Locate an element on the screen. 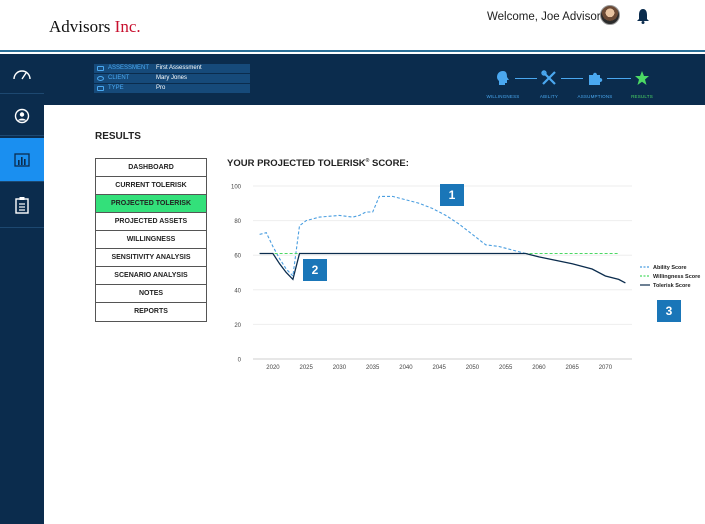 The width and height of the screenshot is (705, 524). x-tick-label: 2035 is located at coordinates (373, 368).